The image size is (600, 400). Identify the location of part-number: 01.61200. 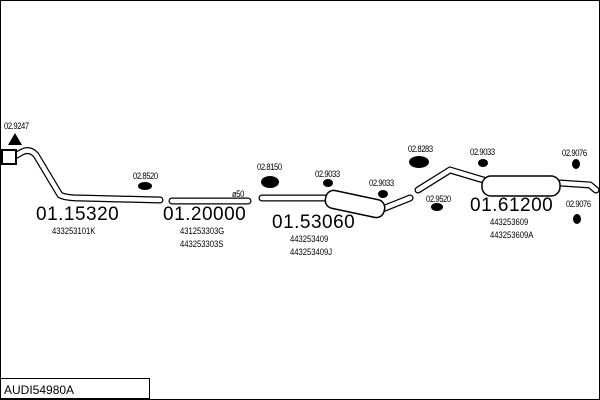
(512, 205).